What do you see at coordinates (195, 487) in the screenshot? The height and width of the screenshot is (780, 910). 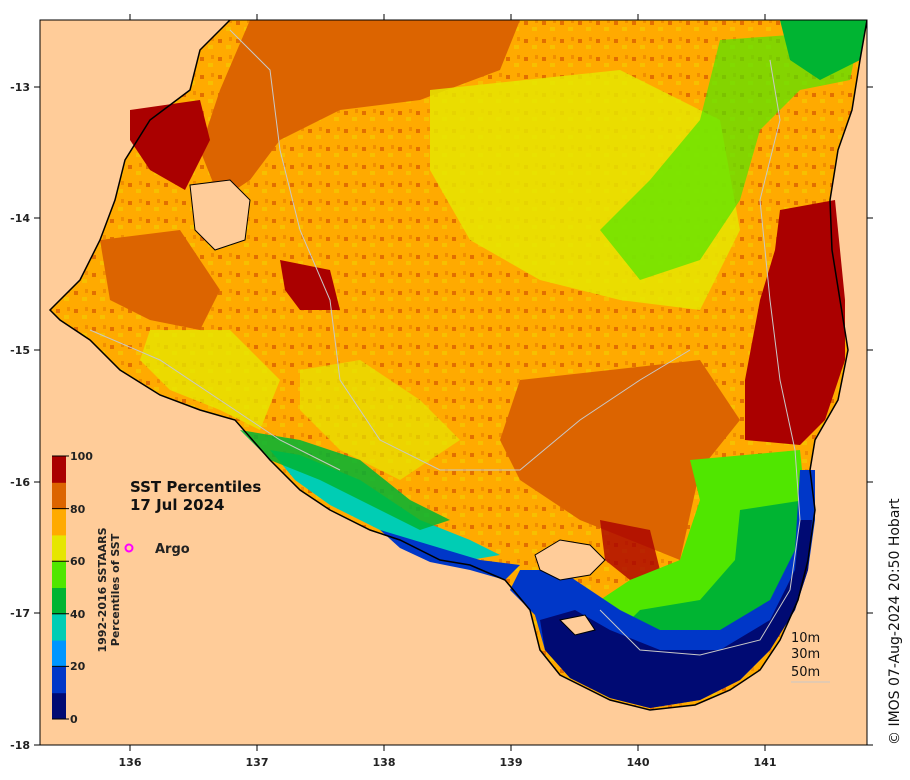 I see `map-title: SST Percentiles` at bounding box center [195, 487].